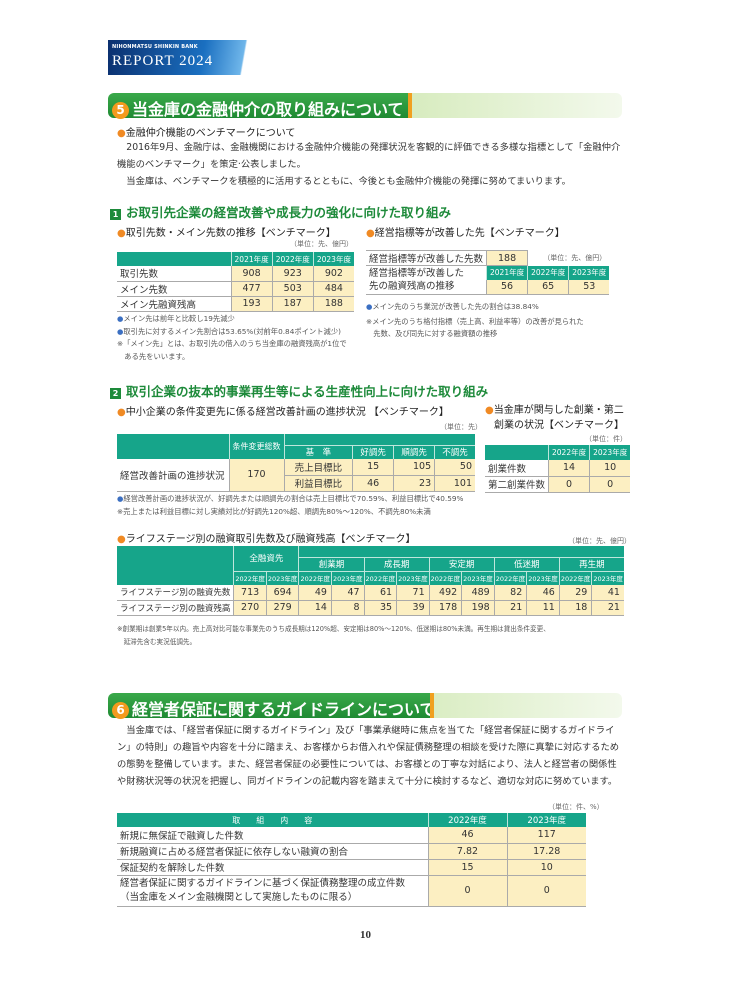 The width and height of the screenshot is (731, 1000). What do you see at coordinates (268, 109) in the screenshot?
I see `section-title: 当金庫の金融仲介の取り組みについて` at bounding box center [268, 109].